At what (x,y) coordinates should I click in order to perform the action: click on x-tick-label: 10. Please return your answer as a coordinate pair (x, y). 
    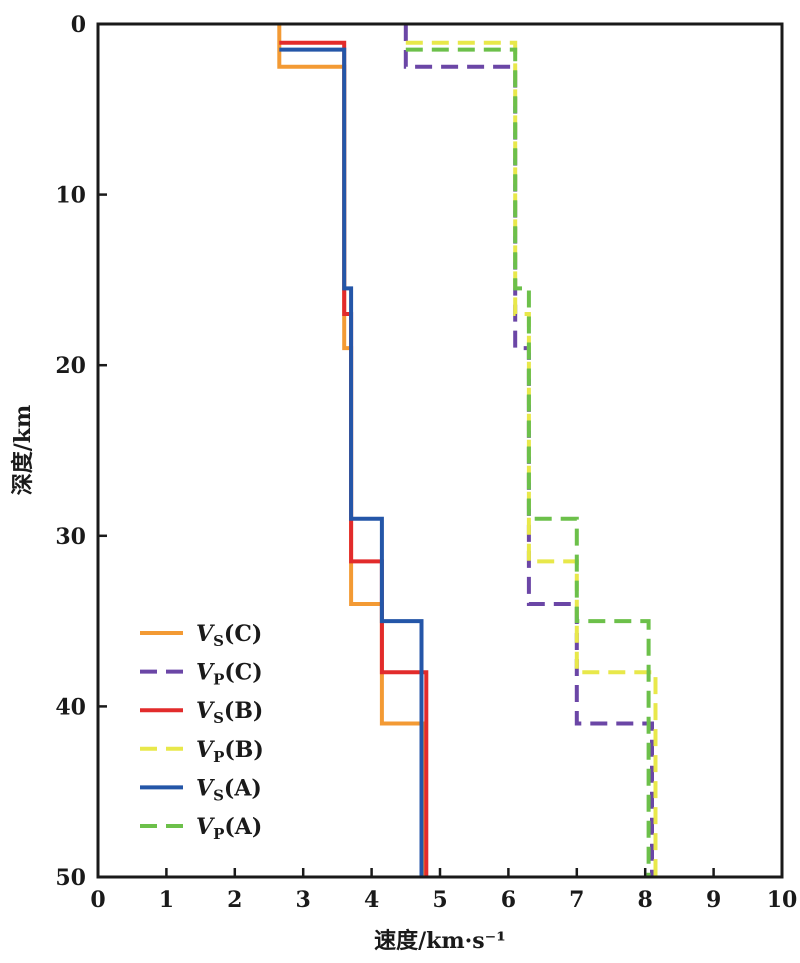
    Looking at the image, I should click on (782, 900).